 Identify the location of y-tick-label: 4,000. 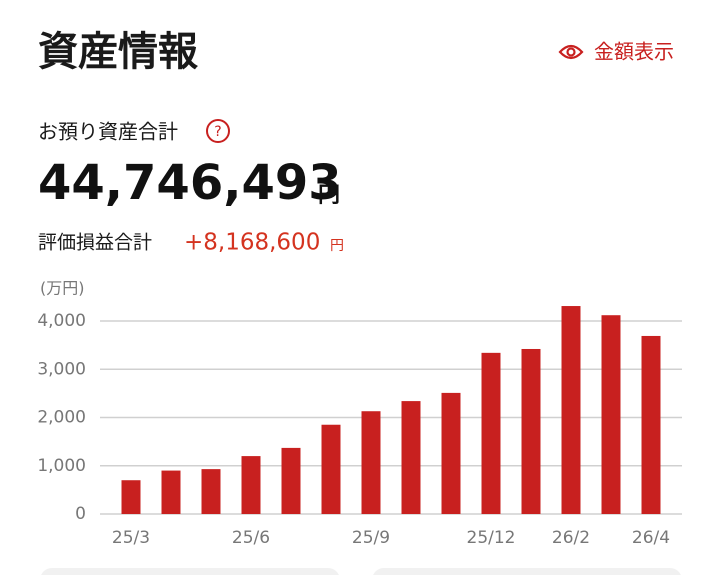
(61, 321).